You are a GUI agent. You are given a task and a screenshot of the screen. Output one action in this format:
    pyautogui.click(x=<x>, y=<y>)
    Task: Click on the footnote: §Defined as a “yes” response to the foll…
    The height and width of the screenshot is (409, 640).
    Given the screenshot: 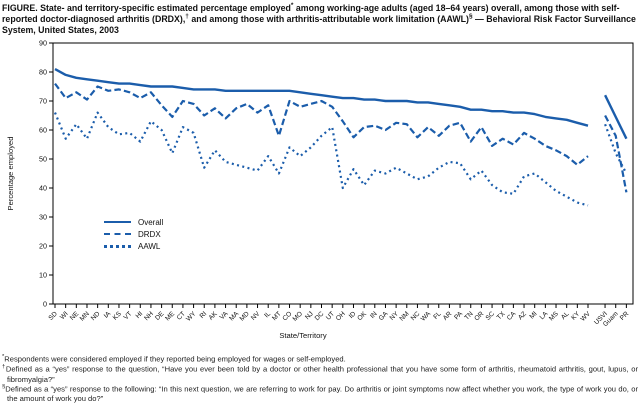 What is the action you would take?
    pyautogui.click(x=320, y=394)
    